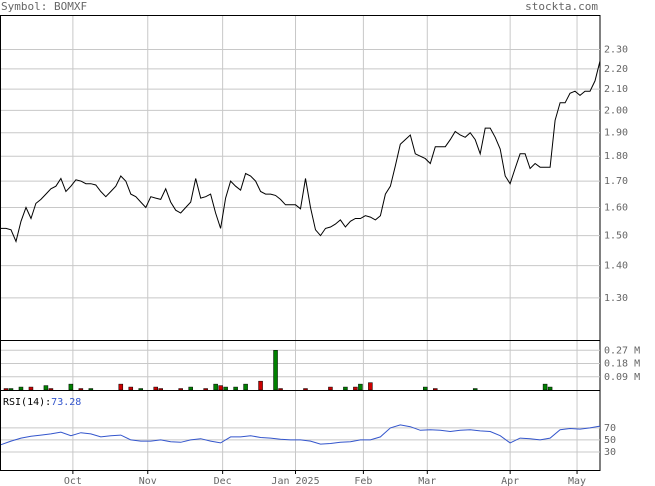  What do you see at coordinates (616, 236) in the screenshot?
I see `y-tick-label: 1.50` at bounding box center [616, 236].